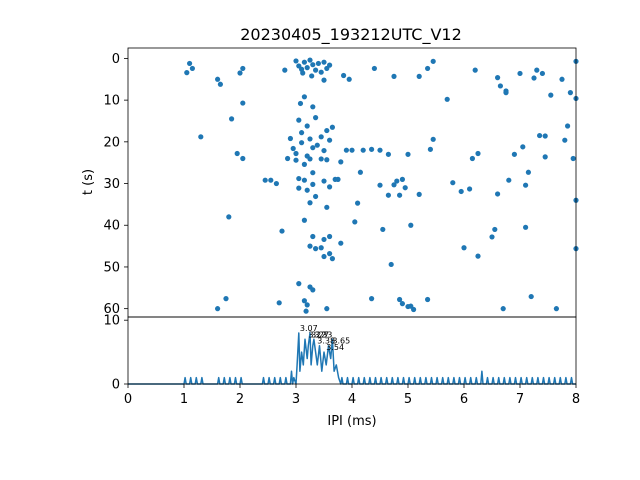 This screenshot has height=480, width=640. What do you see at coordinates (317, 334) in the screenshot?
I see `peak-label: 3.22` at bounding box center [317, 334].